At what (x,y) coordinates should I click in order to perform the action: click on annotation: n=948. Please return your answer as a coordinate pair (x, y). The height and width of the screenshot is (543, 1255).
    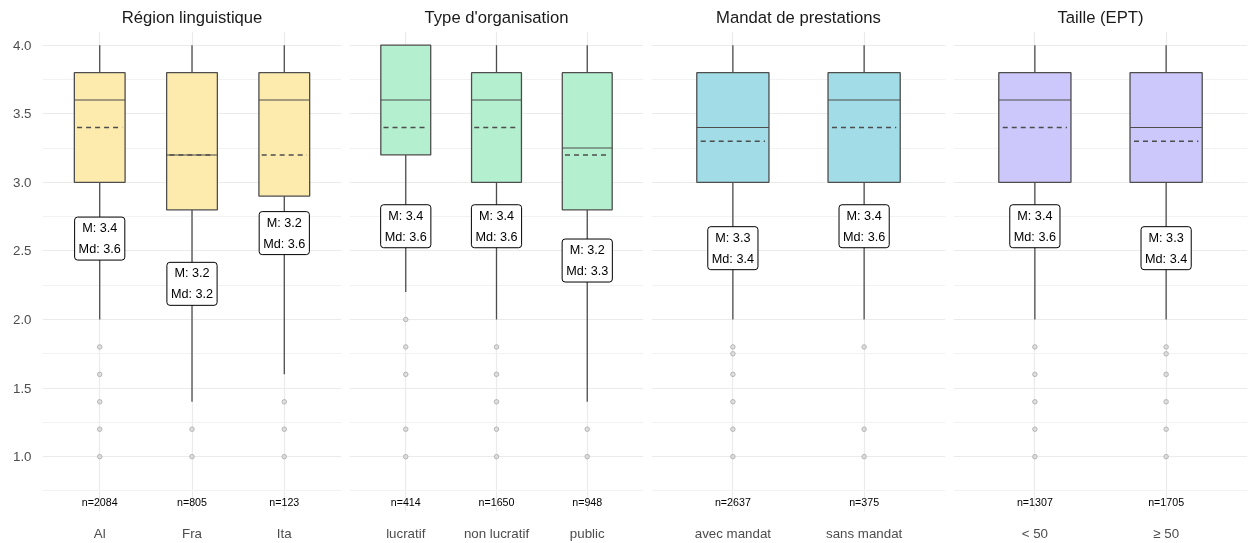
    Looking at the image, I should click on (587, 501).